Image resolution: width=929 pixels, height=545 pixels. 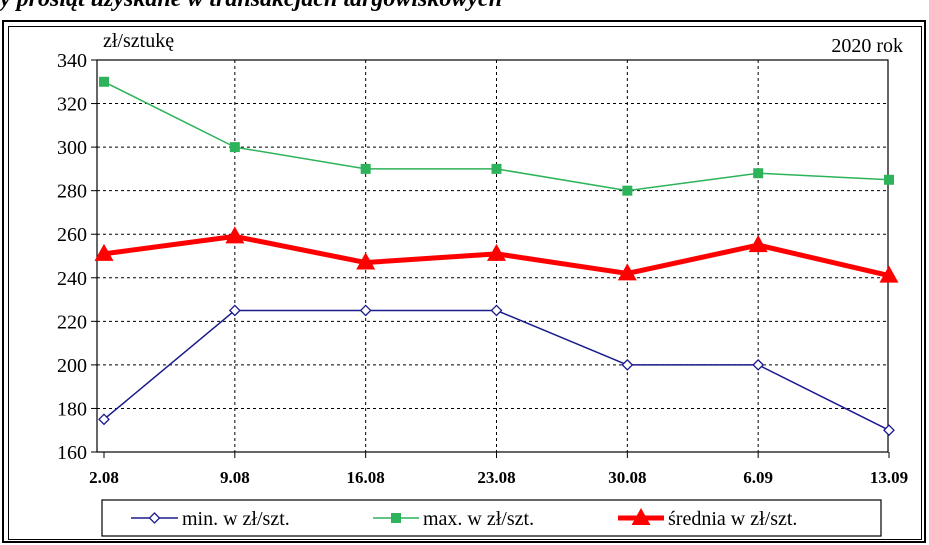 What do you see at coordinates (72, 61) in the screenshot?
I see `y-tick-label: 340` at bounding box center [72, 61].